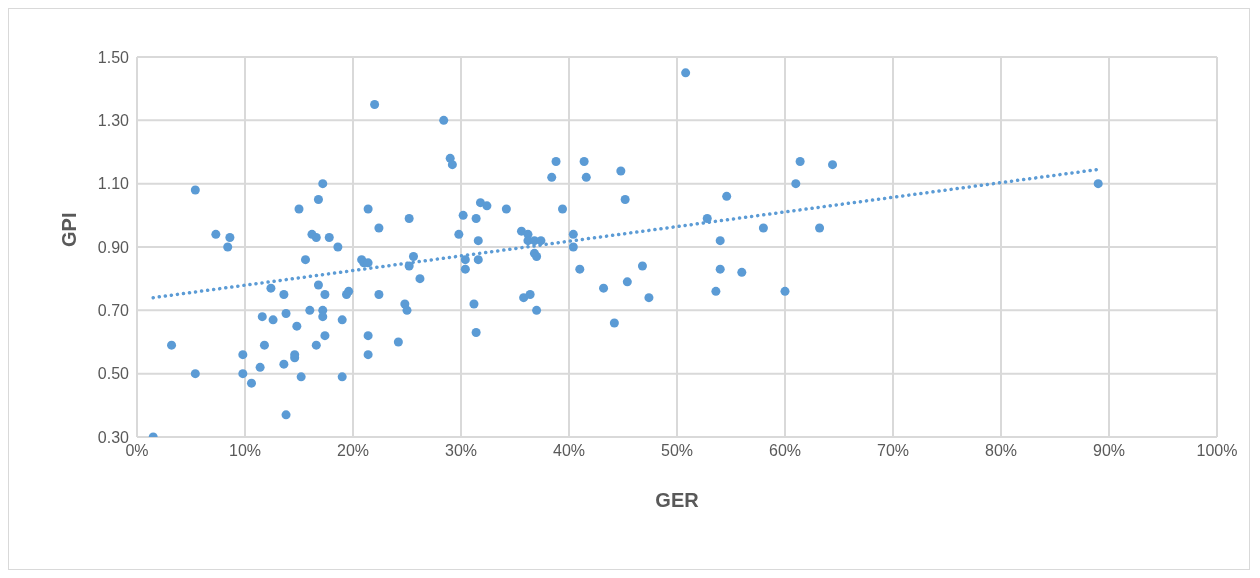 The image size is (1260, 578). Describe the element at coordinates (461, 451) in the screenshot. I see `x-tick-label: 30%` at that location.